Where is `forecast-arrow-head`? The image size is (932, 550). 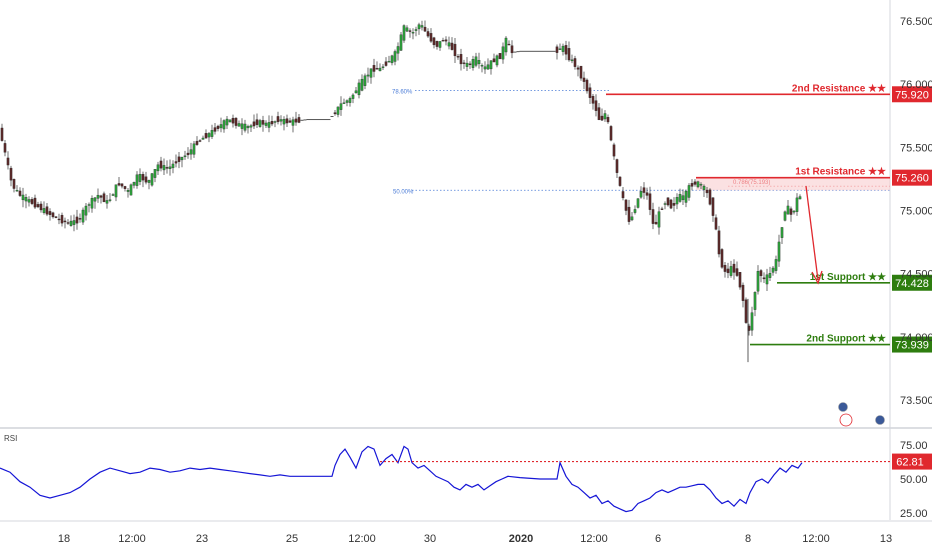 forecast-arrow-head is located at coordinates (817, 277).